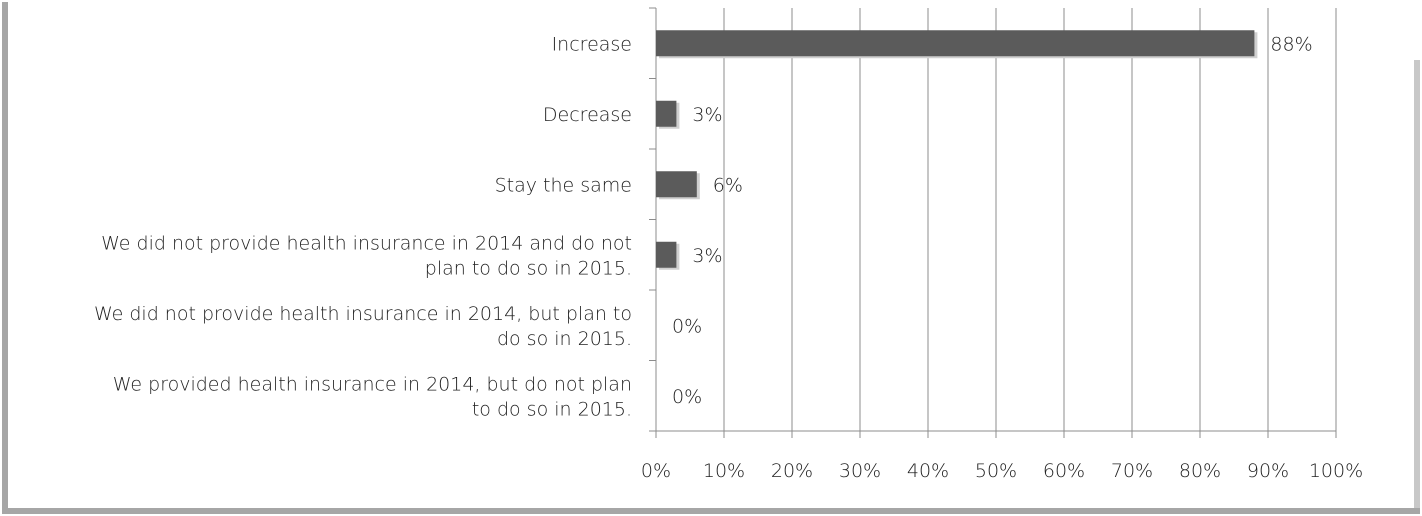  Describe the element at coordinates (724, 471) in the screenshot. I see `x-tick-label: 10%` at that location.